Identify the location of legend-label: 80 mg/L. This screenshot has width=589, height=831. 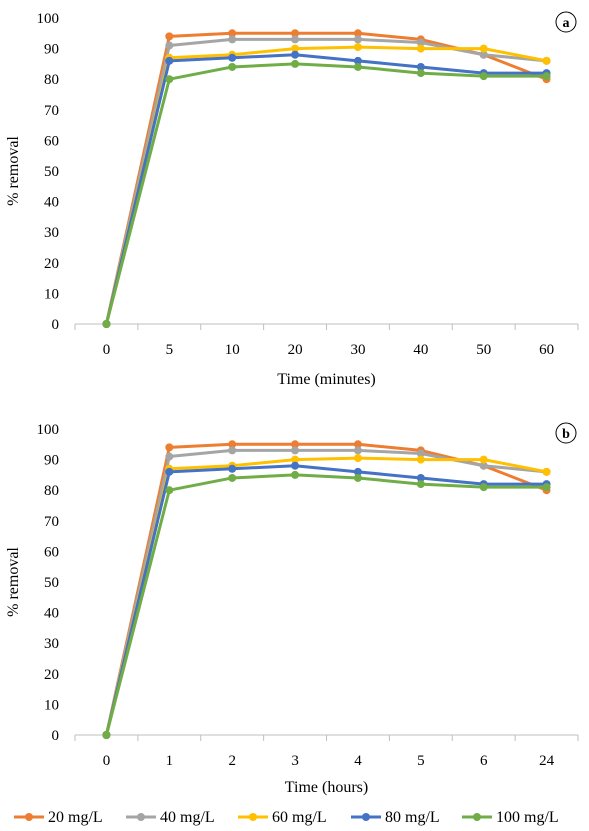
(412, 817).